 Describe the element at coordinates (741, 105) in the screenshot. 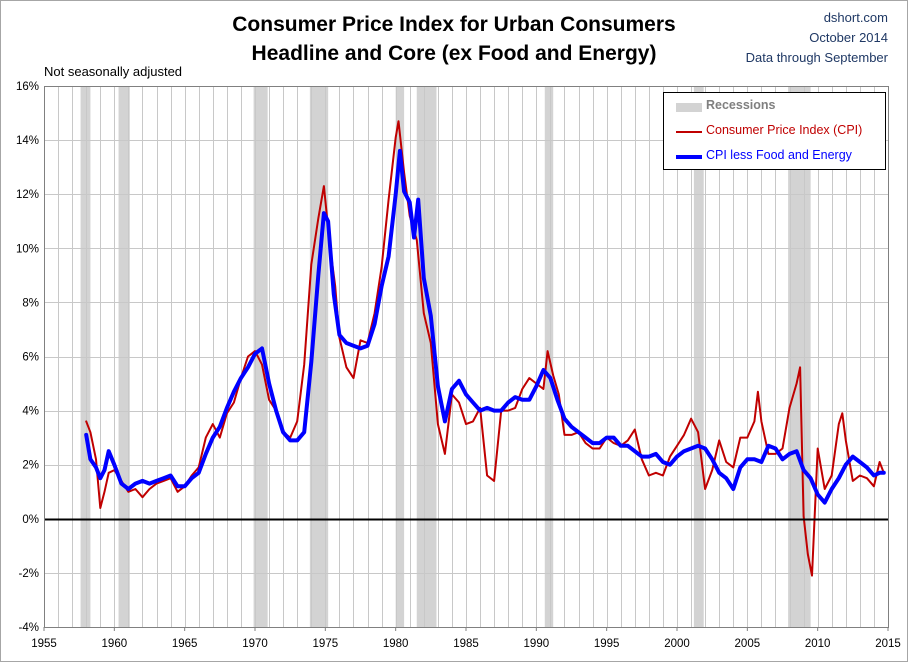

I see `legend-label-recessions: Recessions` at that location.